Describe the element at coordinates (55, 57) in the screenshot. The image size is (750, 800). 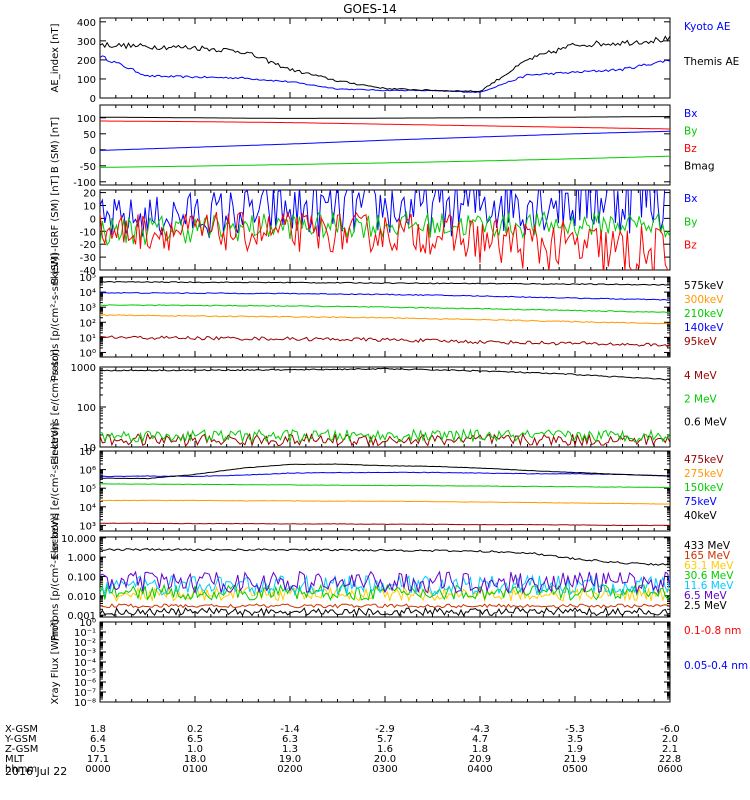
I see `y-axis-label: AE_index [nT]` at that location.